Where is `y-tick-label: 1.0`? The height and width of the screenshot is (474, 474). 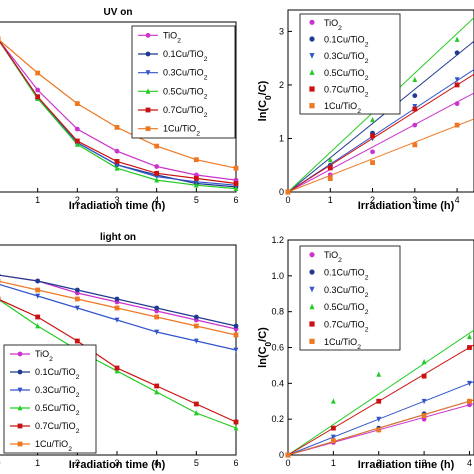
y-tick-label: 1.0 is located at coordinates (277, 276).